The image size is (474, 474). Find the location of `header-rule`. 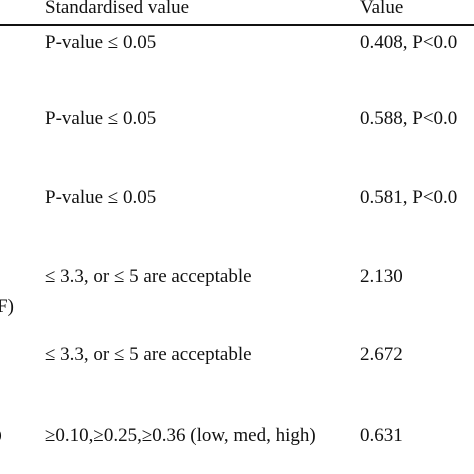

header-rule is located at coordinates (237, 25).